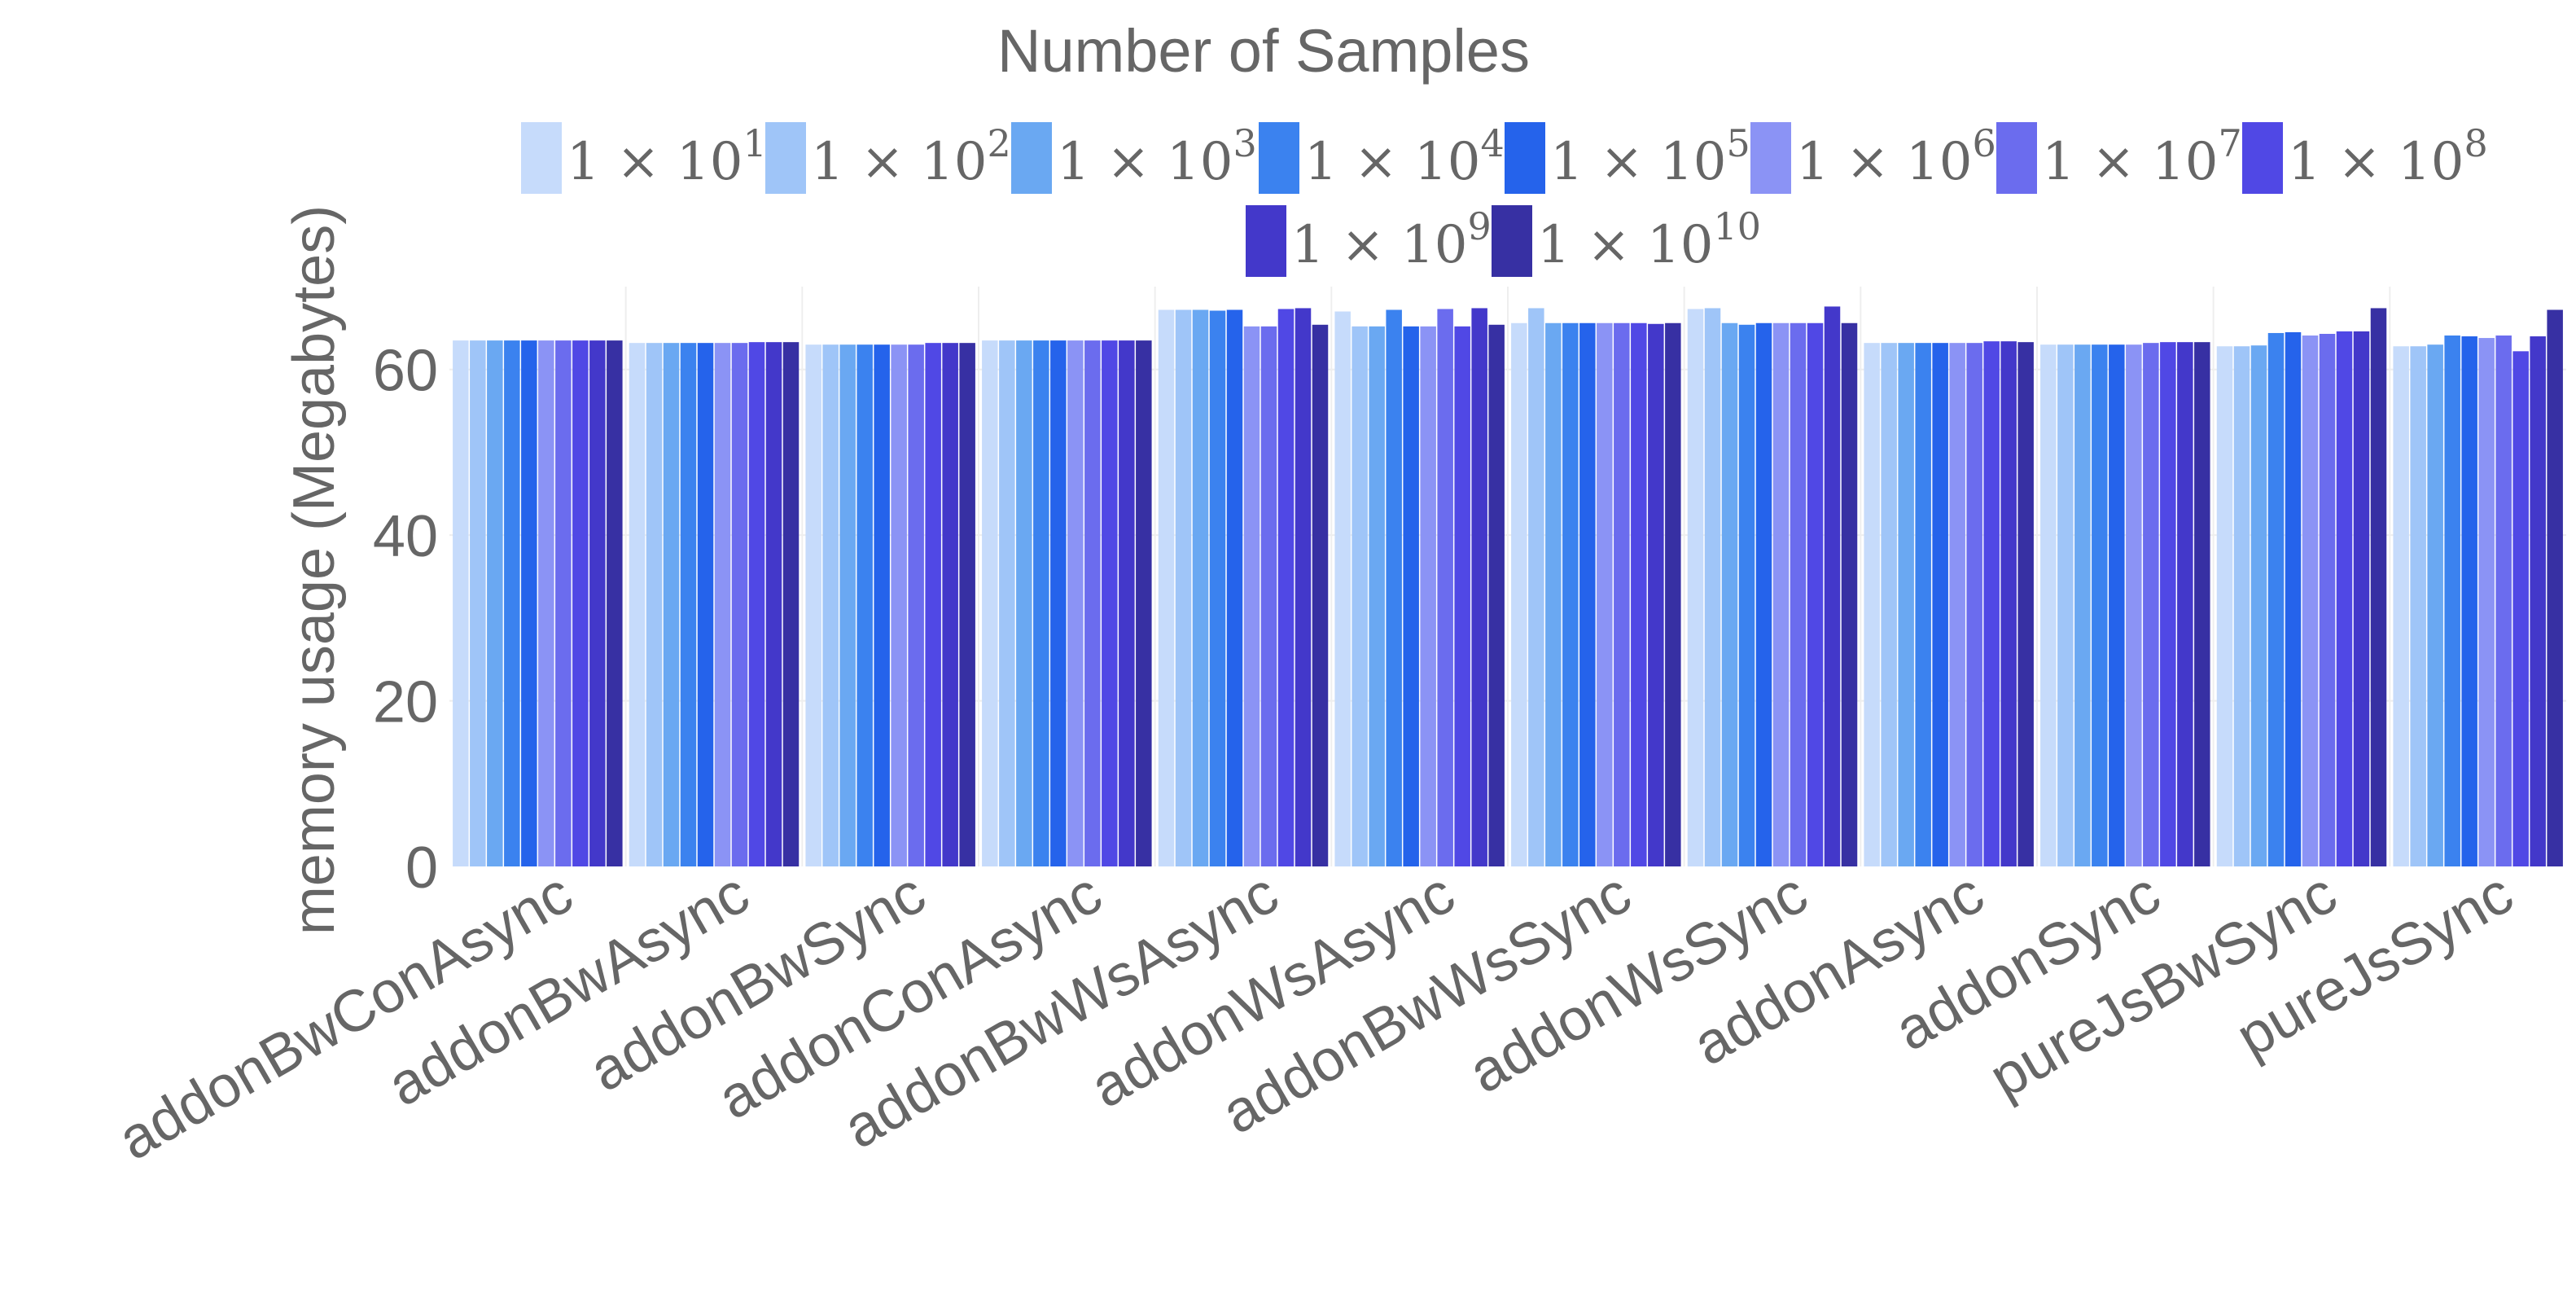 The height and width of the screenshot is (1307, 2576). I want to click on legend-exponent: 10, so click(1737, 226).